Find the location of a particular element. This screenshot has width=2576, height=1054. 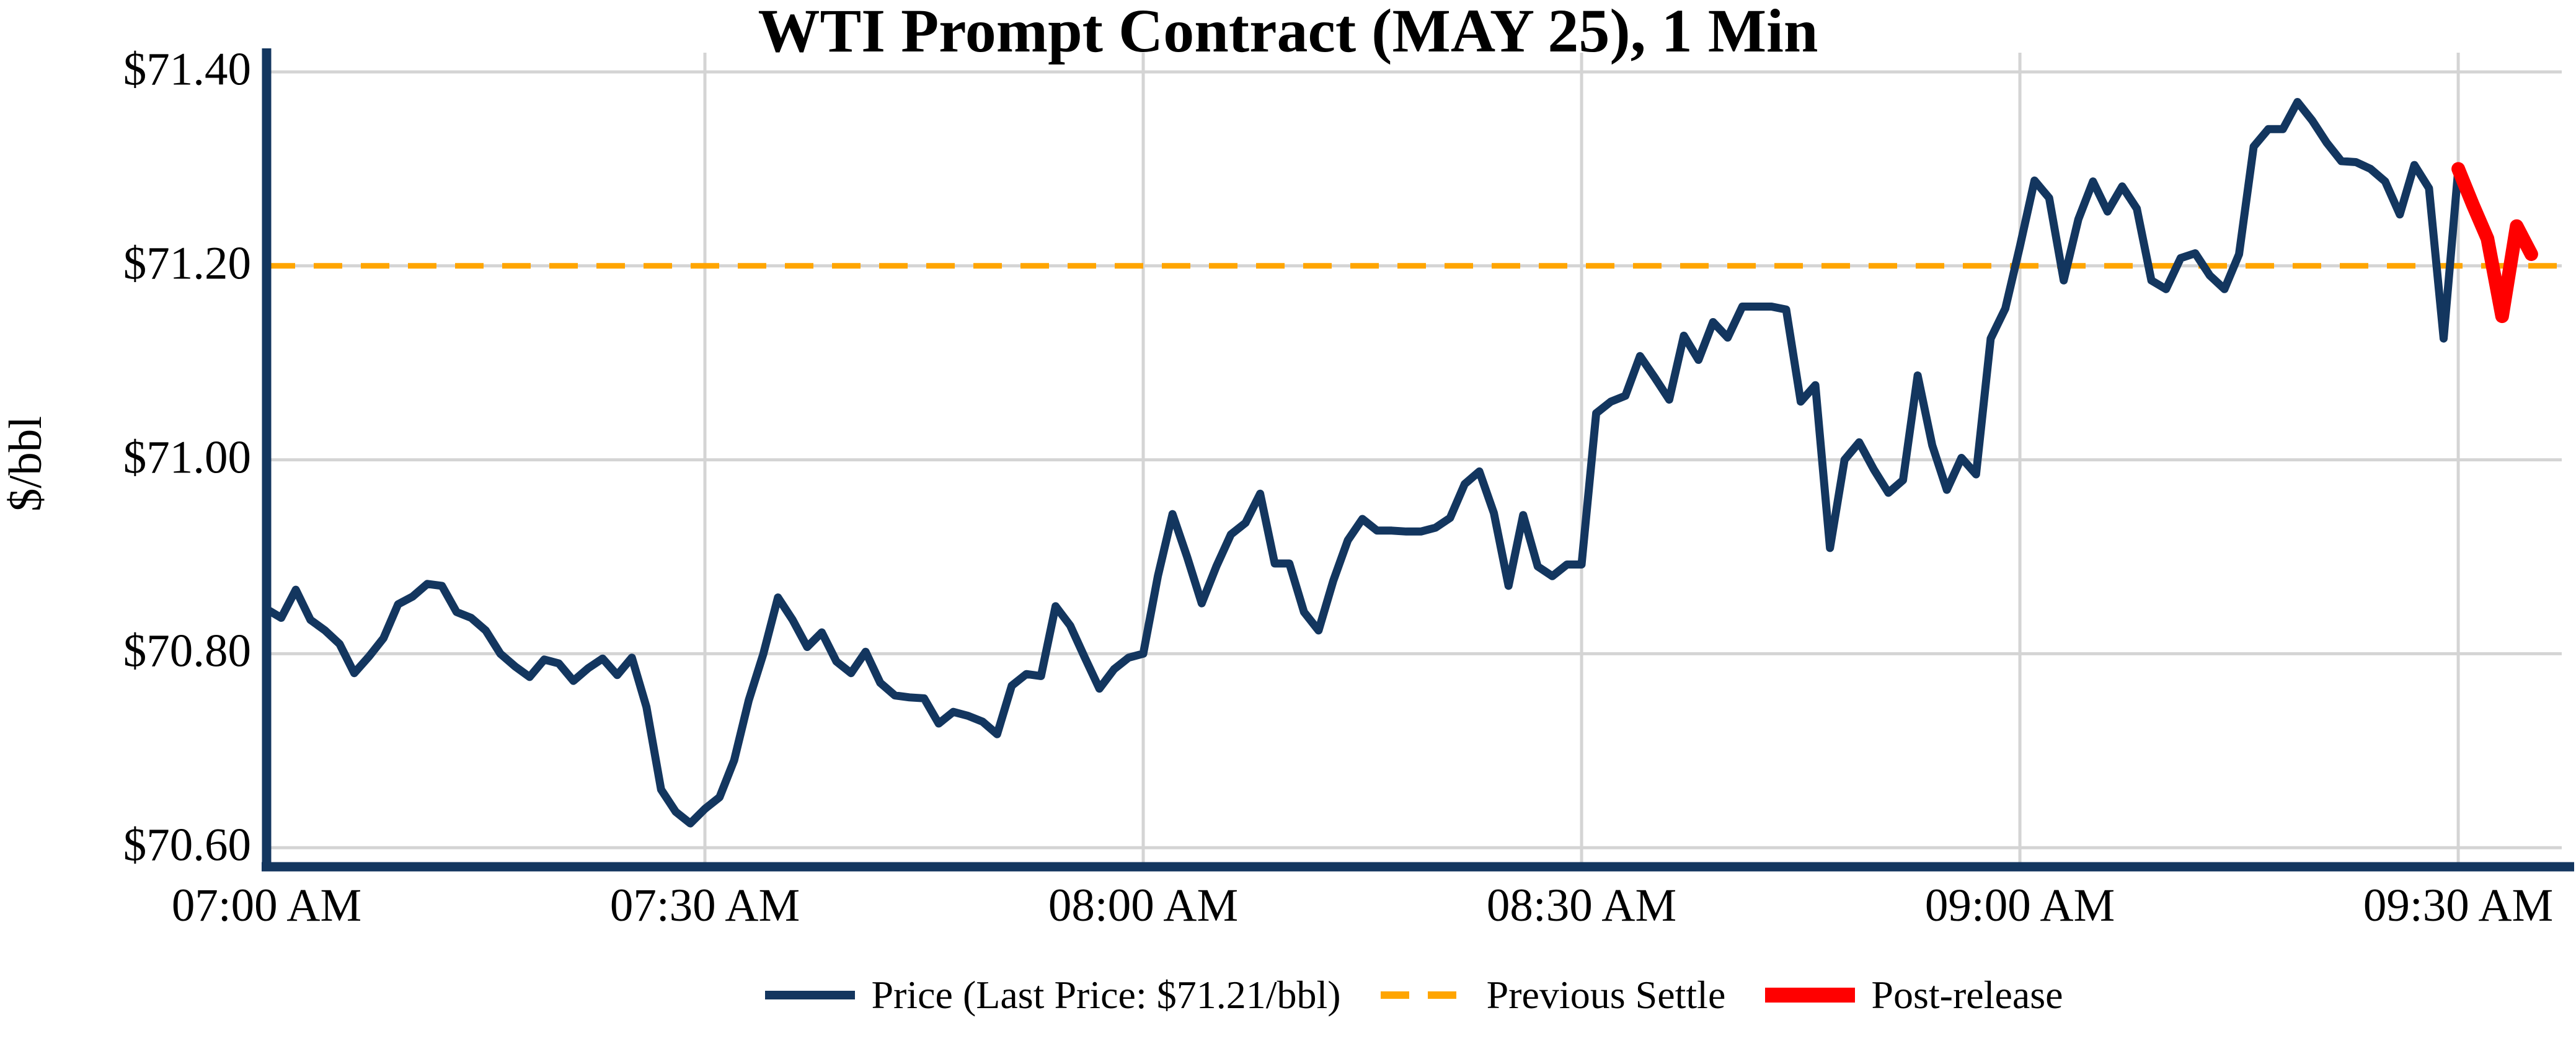

chart-title: WTI Prompt Contract (MAY 25), 1 Min is located at coordinates (1288, 32).